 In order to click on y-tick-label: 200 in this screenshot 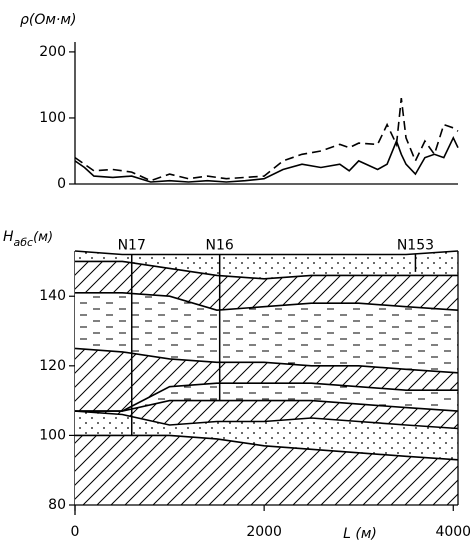, I will do `click(52, 52)`.